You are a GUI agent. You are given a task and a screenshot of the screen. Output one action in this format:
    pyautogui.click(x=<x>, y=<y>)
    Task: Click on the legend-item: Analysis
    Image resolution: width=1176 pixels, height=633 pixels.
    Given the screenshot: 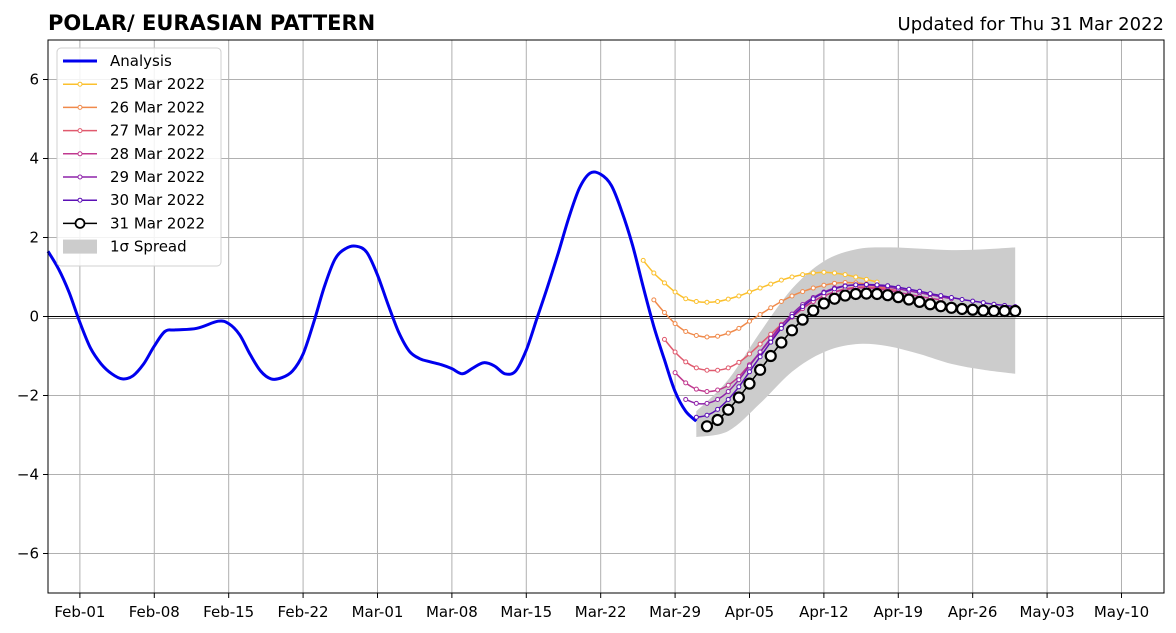 What is the action you would take?
    pyautogui.click(x=117, y=61)
    